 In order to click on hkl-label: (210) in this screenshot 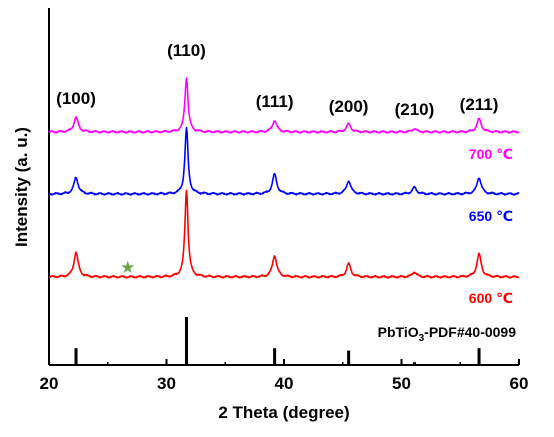, I will do `click(415, 109)`.